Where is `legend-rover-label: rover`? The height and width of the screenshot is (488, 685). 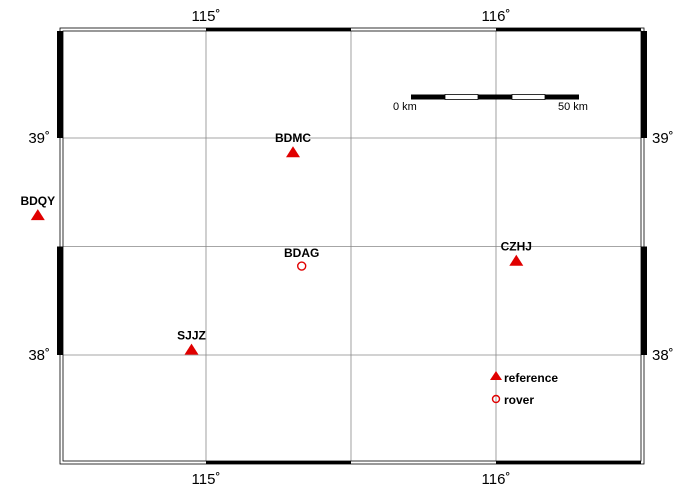 legend-rover-label: rover is located at coordinates (519, 400).